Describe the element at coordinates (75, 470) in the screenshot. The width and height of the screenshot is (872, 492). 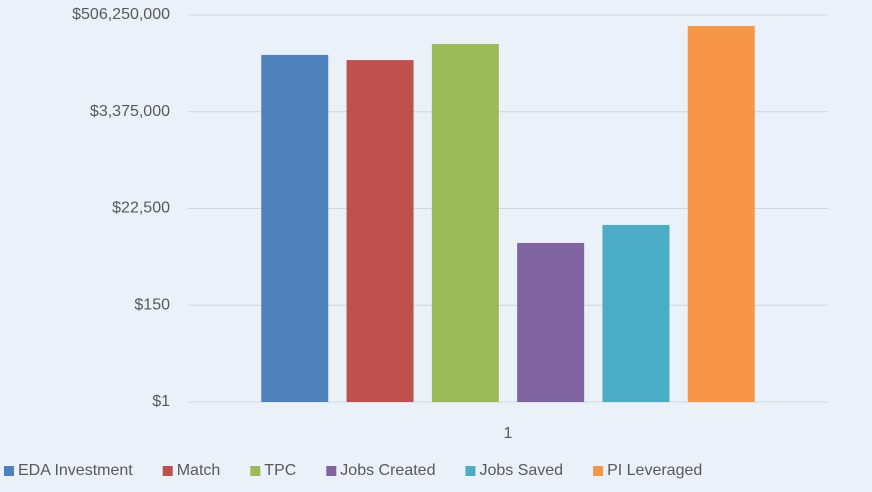
I see `legend-label: EDA Investment` at that location.